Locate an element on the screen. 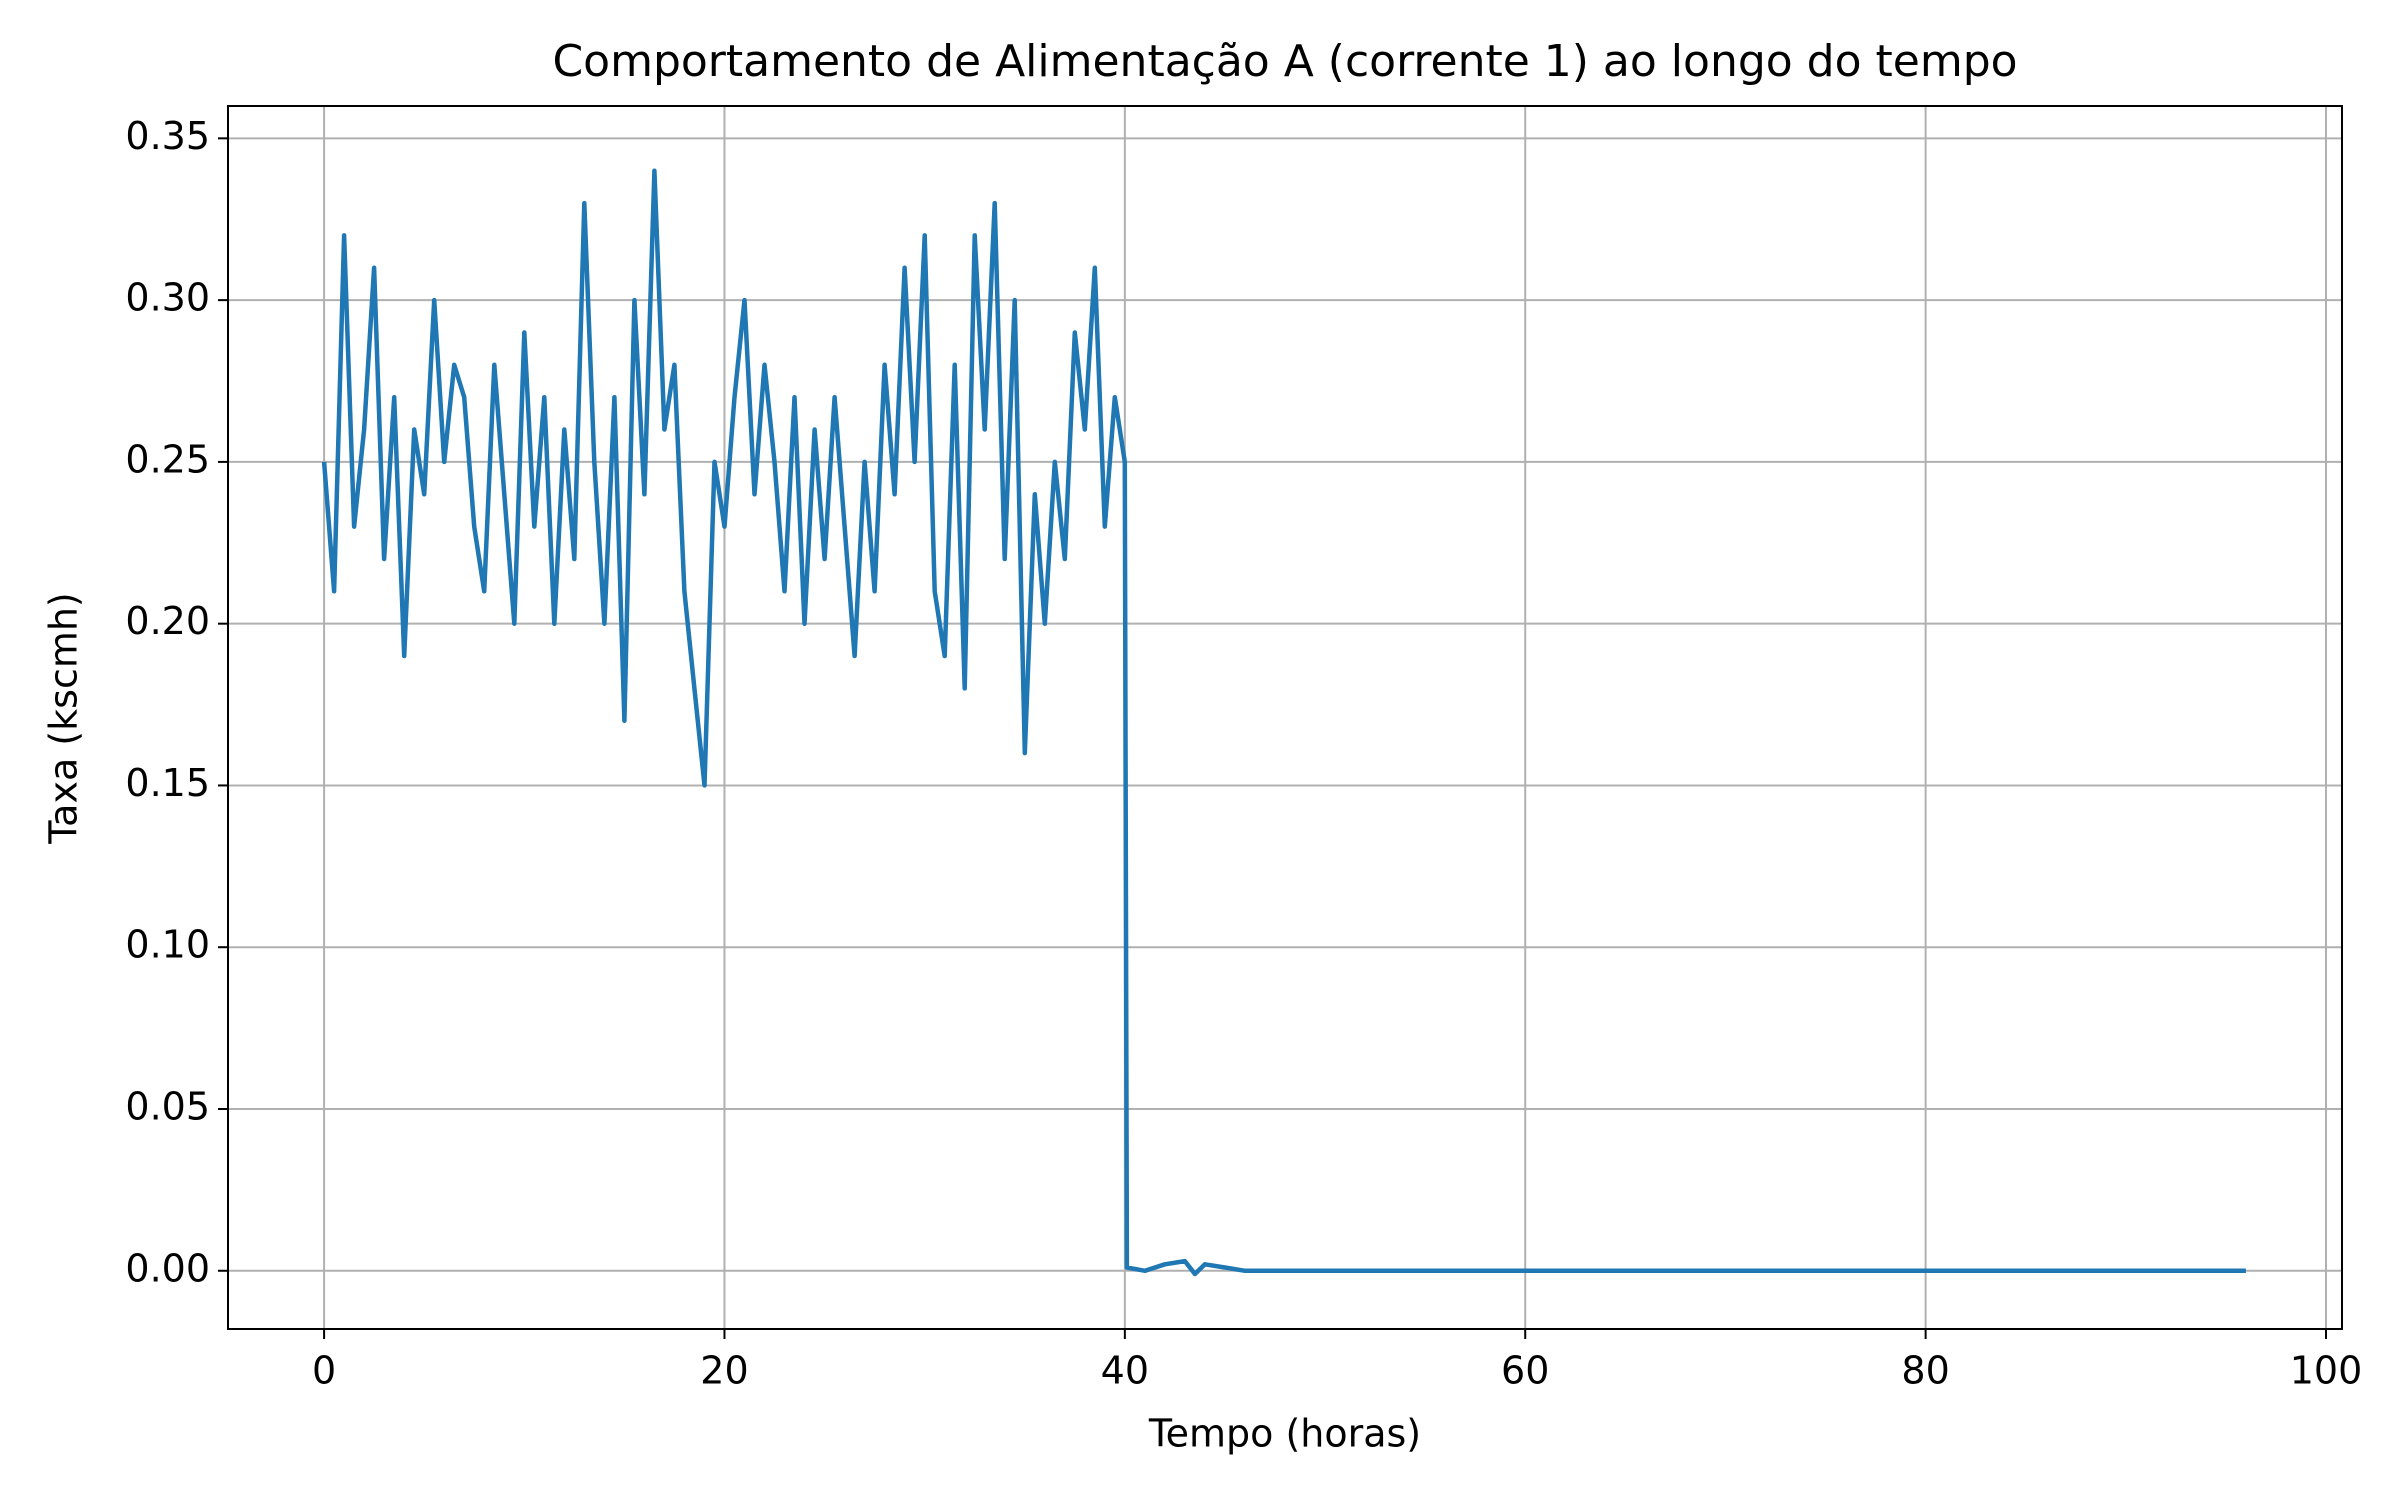 This screenshot has height=1500, width=2400. x-tick-label: 20 is located at coordinates (724, 1371).